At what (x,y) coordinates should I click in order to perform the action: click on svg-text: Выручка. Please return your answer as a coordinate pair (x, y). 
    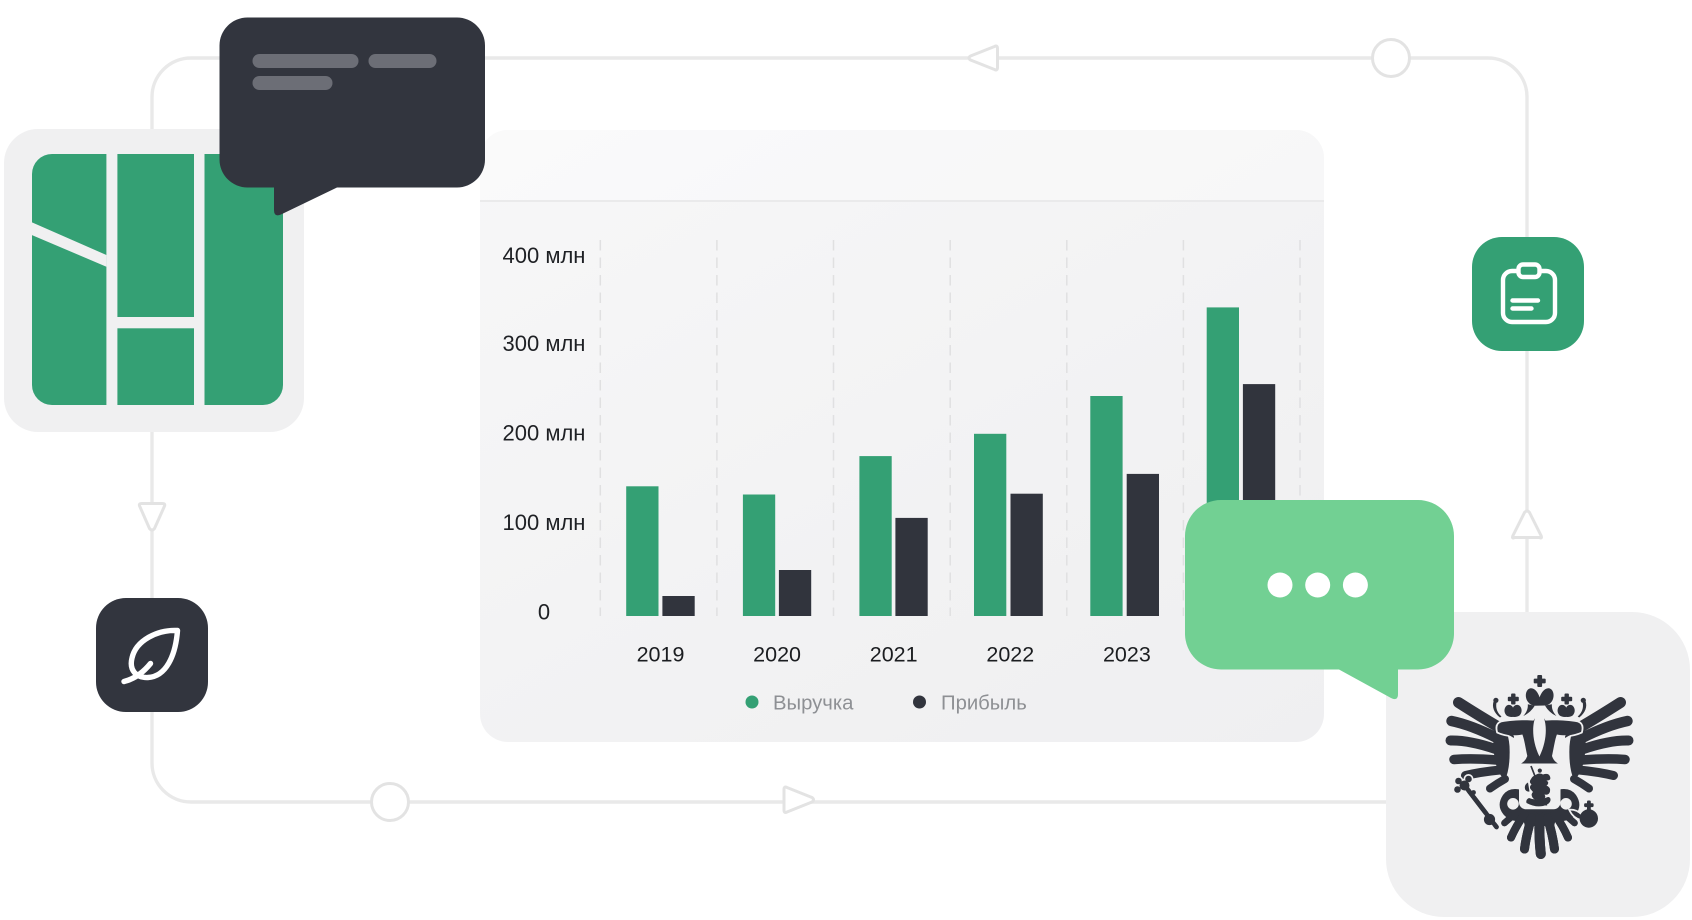
    Looking at the image, I should click on (813, 704).